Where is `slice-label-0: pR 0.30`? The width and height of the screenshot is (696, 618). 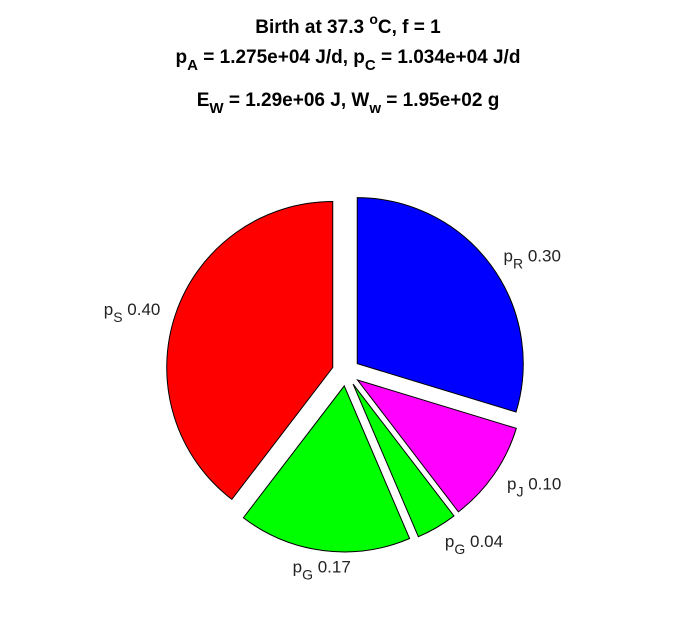
slice-label-0: pR 0.30 is located at coordinates (532, 258).